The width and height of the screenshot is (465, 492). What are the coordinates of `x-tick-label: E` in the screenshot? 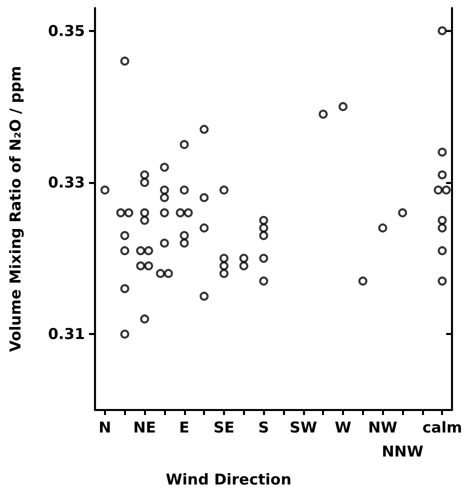 It's located at (184, 427).